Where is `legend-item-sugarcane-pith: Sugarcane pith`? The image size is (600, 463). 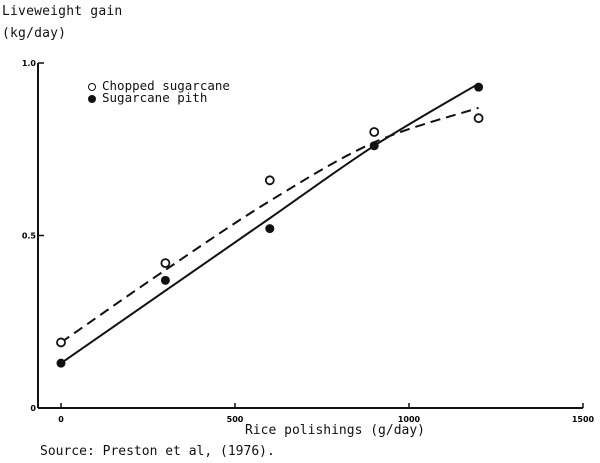 legend-item-sugarcane-pith: Sugarcane pith is located at coordinates (148, 97).